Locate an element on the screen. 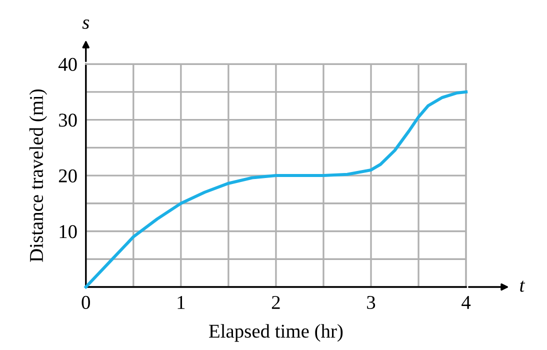 The height and width of the screenshot is (350, 547). x-tick-label: 2 is located at coordinates (276, 302).